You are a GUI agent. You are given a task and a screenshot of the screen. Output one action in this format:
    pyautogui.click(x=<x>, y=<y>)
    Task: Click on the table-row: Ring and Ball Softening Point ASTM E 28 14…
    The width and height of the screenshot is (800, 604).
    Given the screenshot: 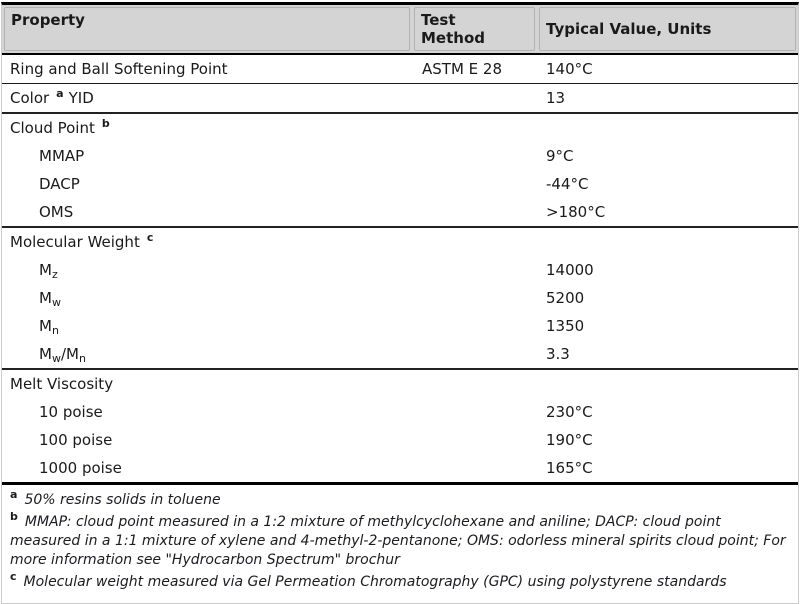 What is the action you would take?
    pyautogui.click(x=400, y=69)
    